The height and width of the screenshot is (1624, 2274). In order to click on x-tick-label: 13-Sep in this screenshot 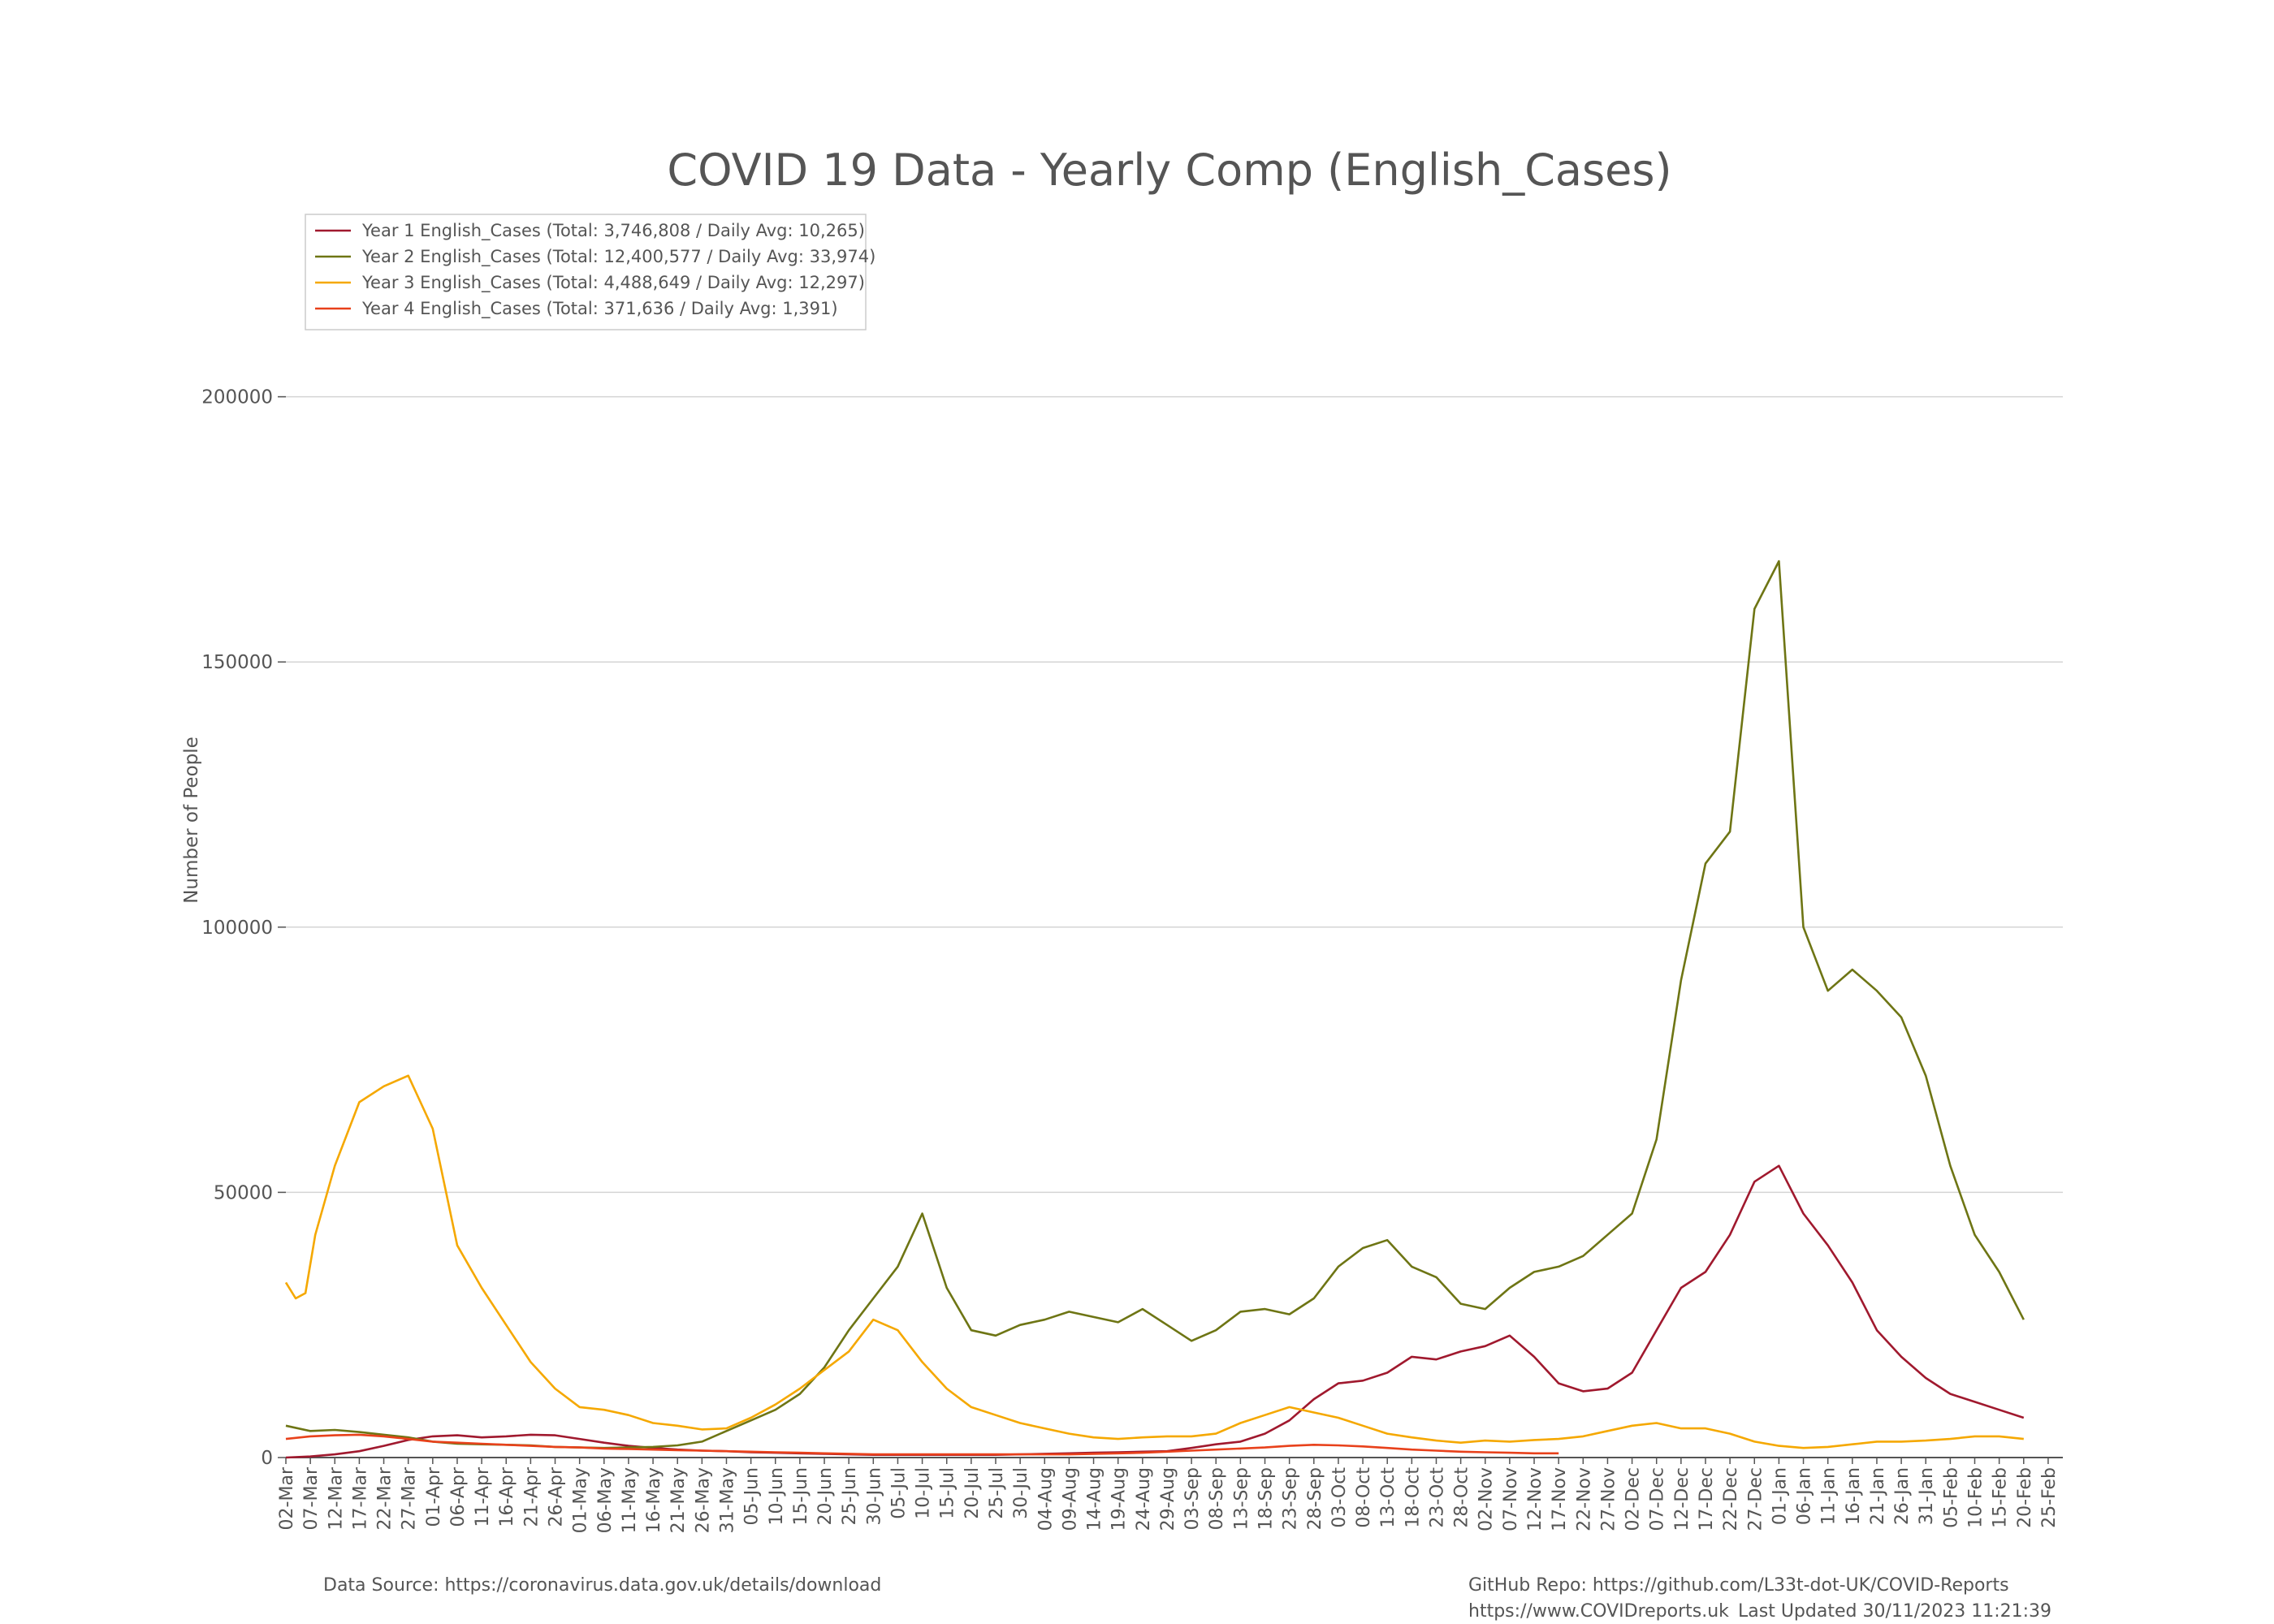, I will do `click(1241, 1499)`.